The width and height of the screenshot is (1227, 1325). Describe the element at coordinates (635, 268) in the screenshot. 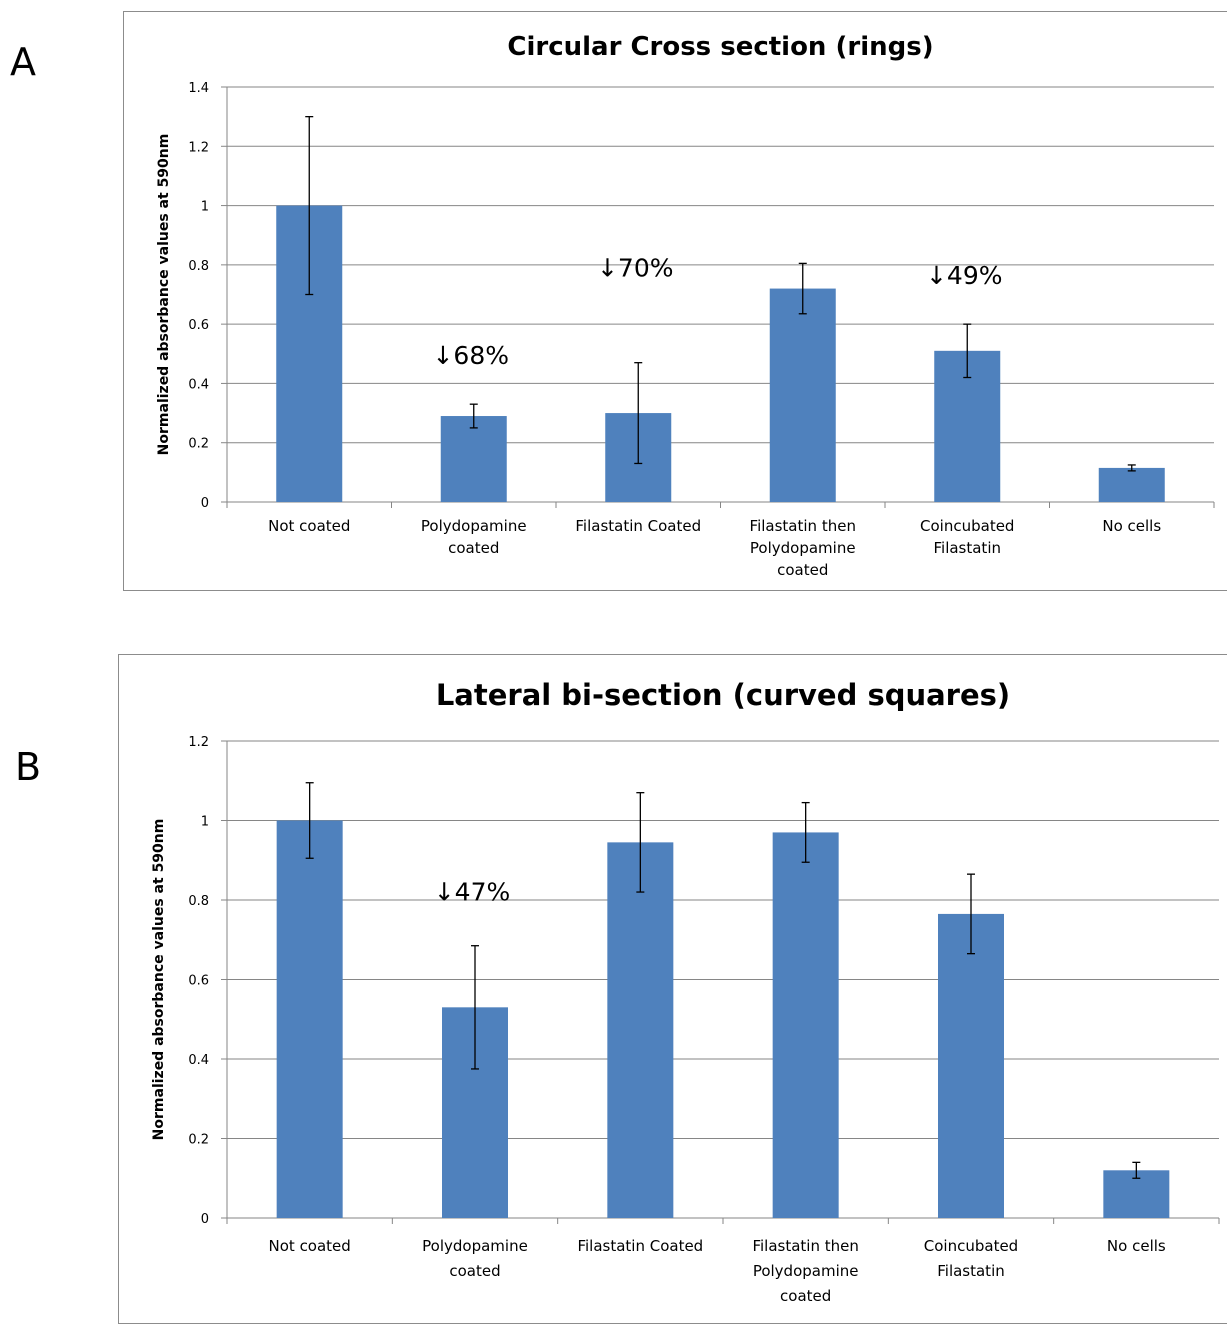

I see `chart-a-annotation: ↓70%` at that location.